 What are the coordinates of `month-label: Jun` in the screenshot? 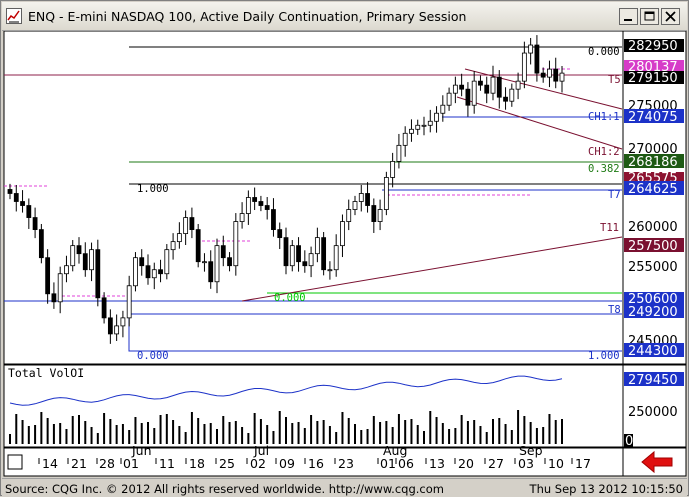 It's located at (141, 450).